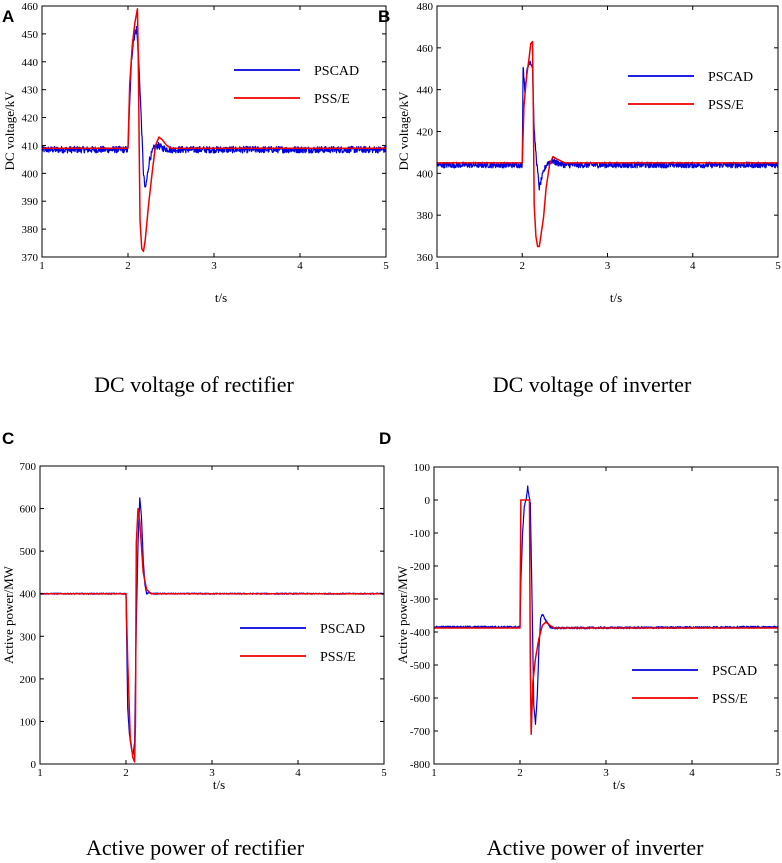  What do you see at coordinates (195, 847) in the screenshot?
I see `panel-caption: Active power of rectifier` at bounding box center [195, 847].